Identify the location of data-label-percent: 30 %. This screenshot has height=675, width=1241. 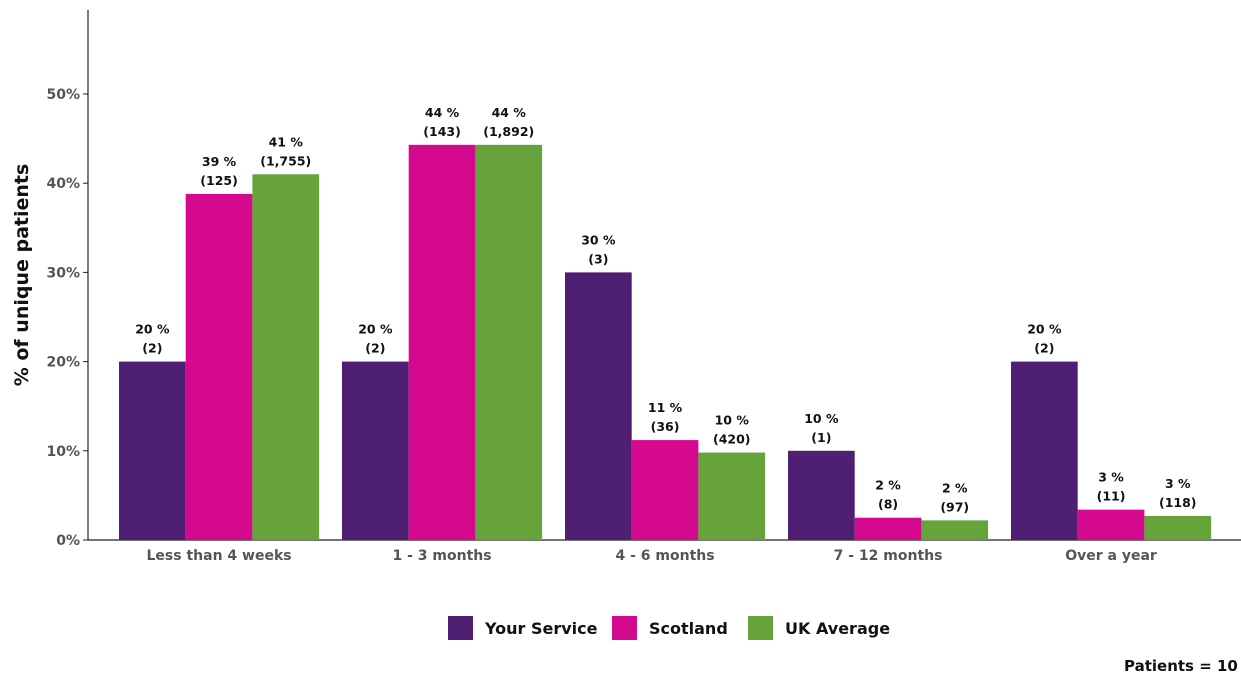
(598, 239).